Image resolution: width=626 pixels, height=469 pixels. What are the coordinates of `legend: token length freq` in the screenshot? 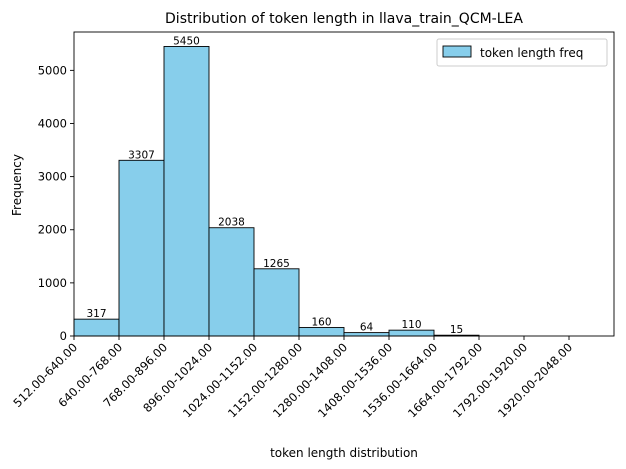 It's located at (522, 52).